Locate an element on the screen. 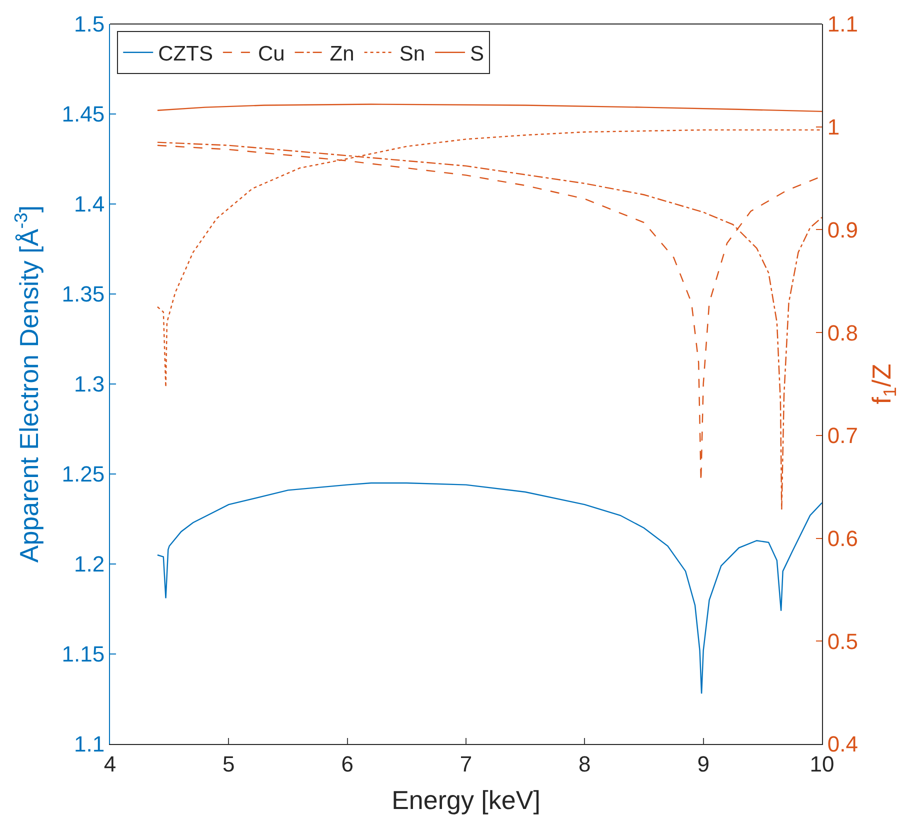 This screenshot has width=922, height=834. legend-label: CZTS is located at coordinates (185, 54).